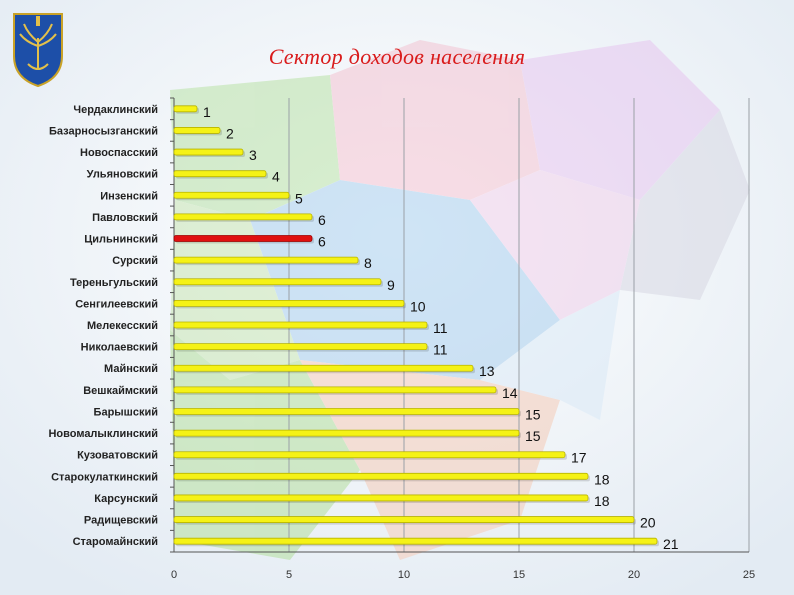 This screenshot has width=794, height=595. What do you see at coordinates (648, 523) in the screenshot?
I see `data-label: 20` at bounding box center [648, 523].